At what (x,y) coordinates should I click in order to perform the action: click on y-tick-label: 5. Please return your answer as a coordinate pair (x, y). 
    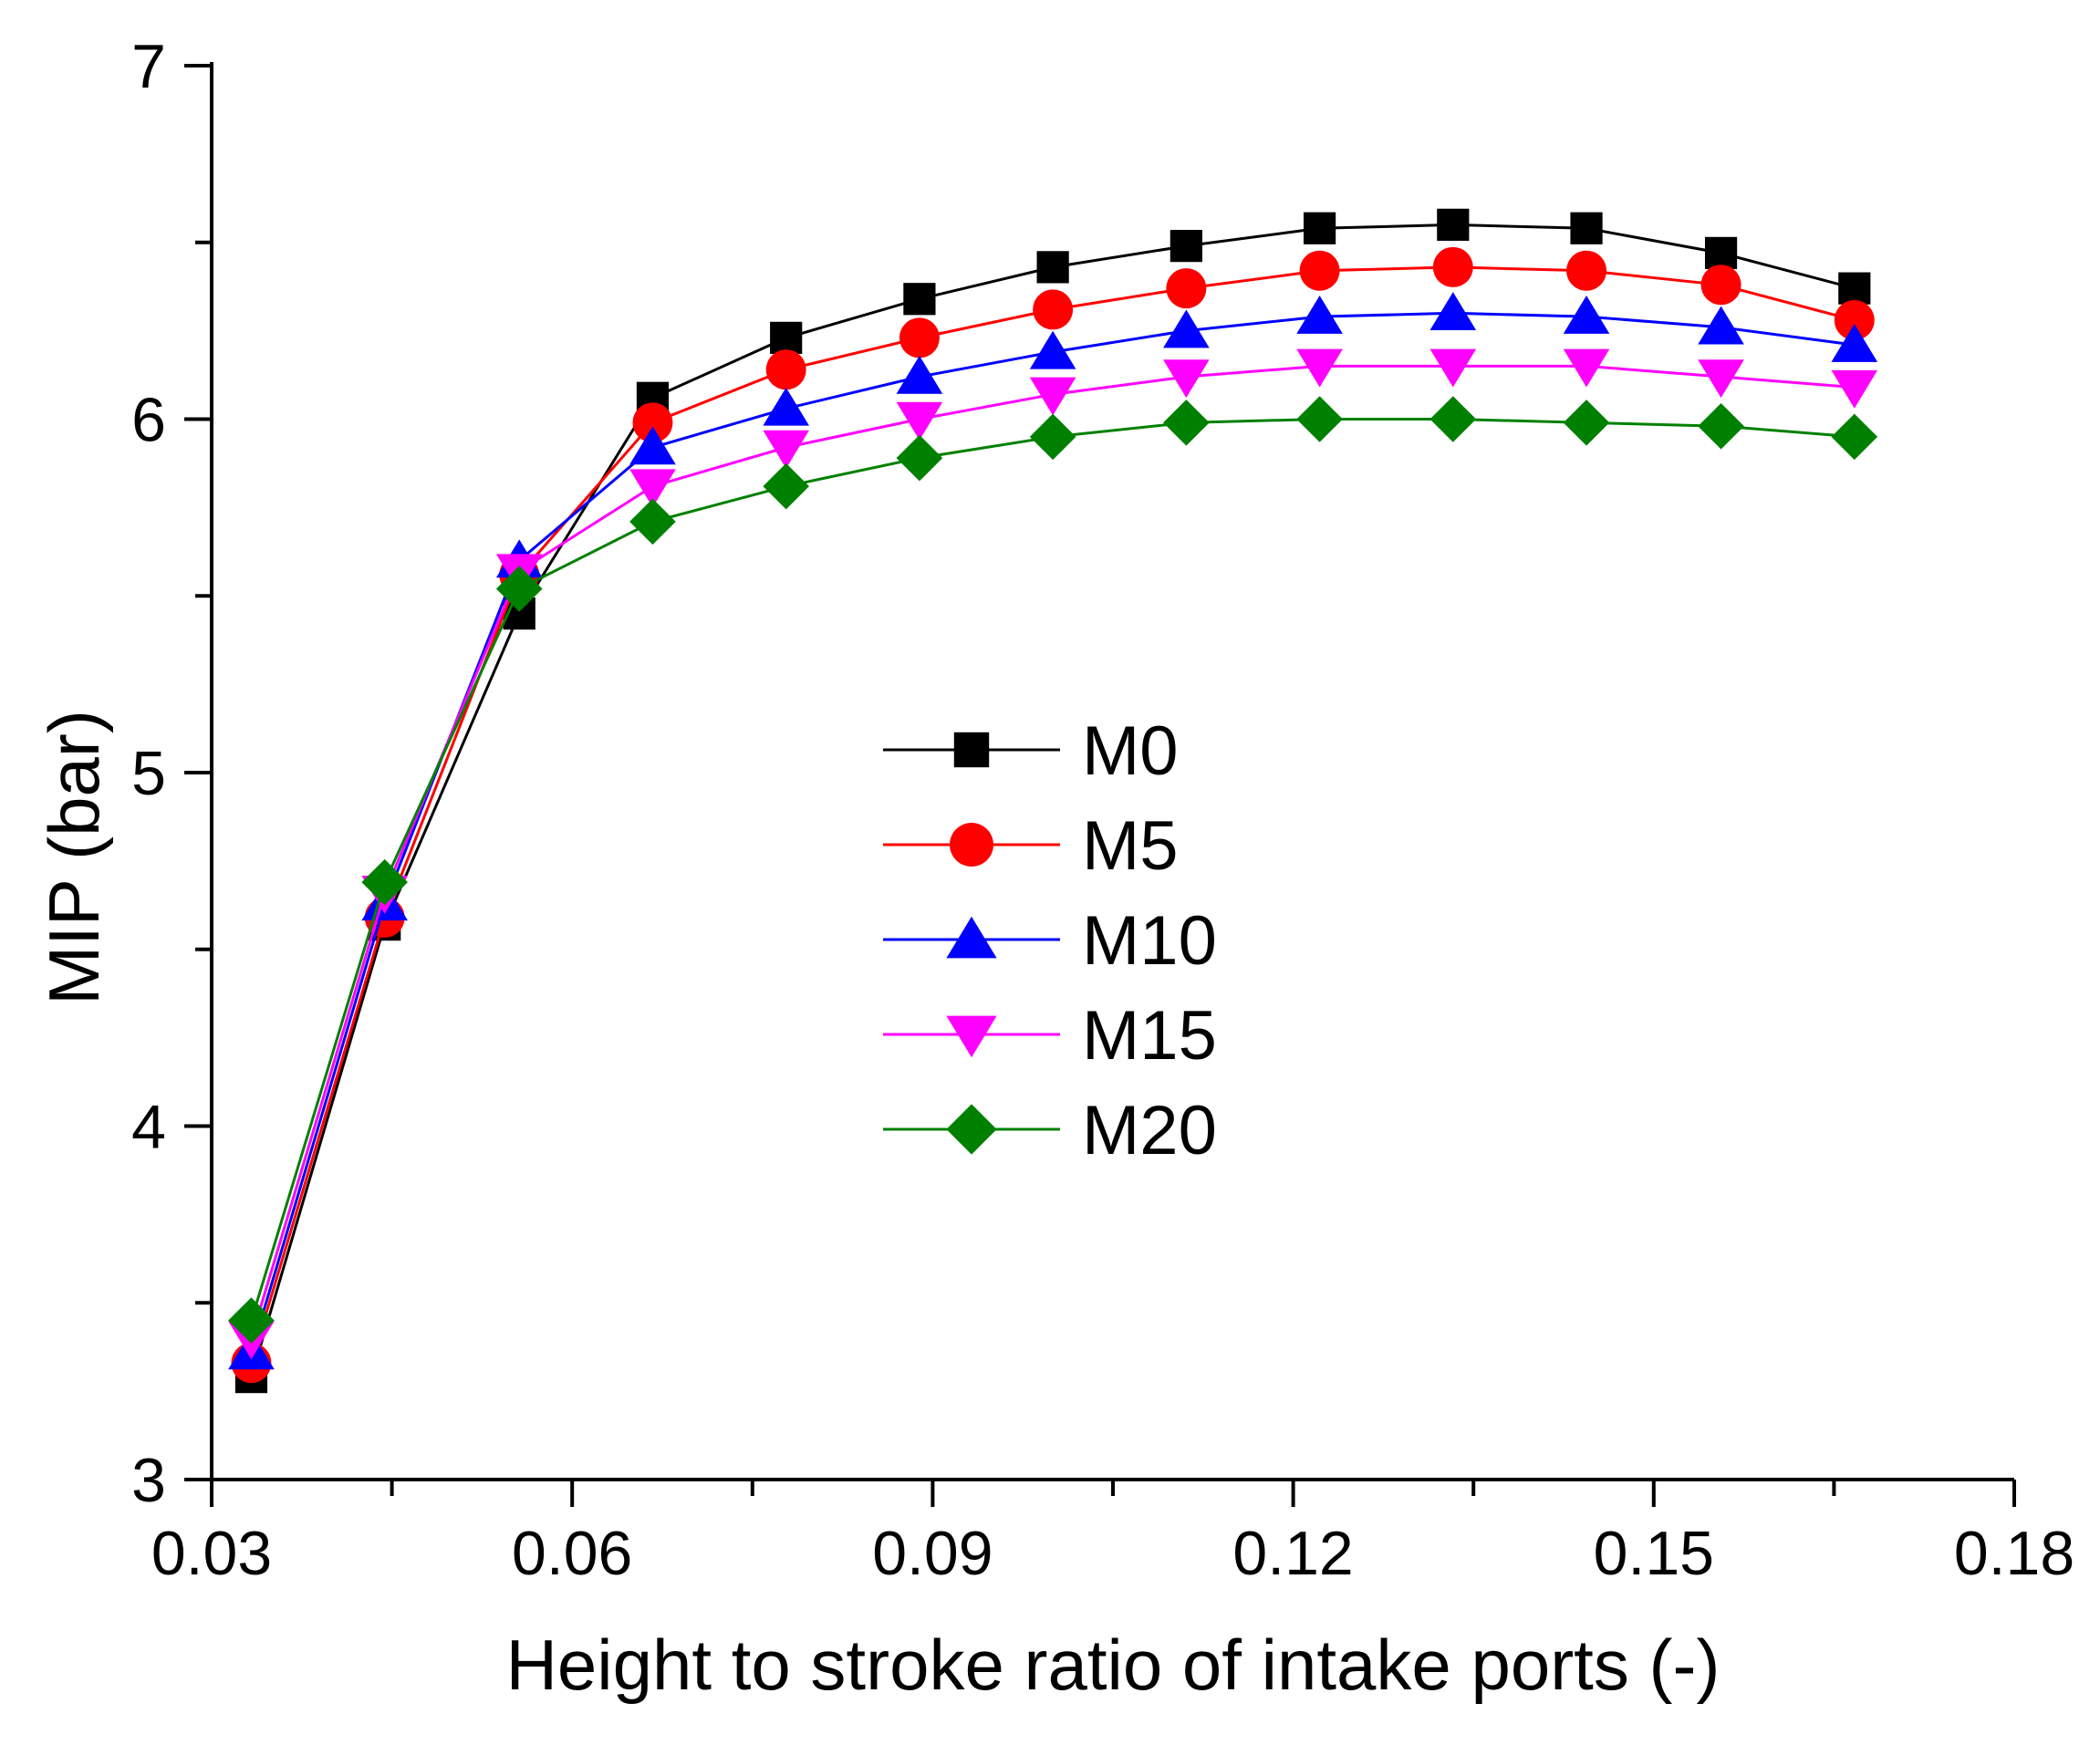
    Looking at the image, I should click on (148, 773).